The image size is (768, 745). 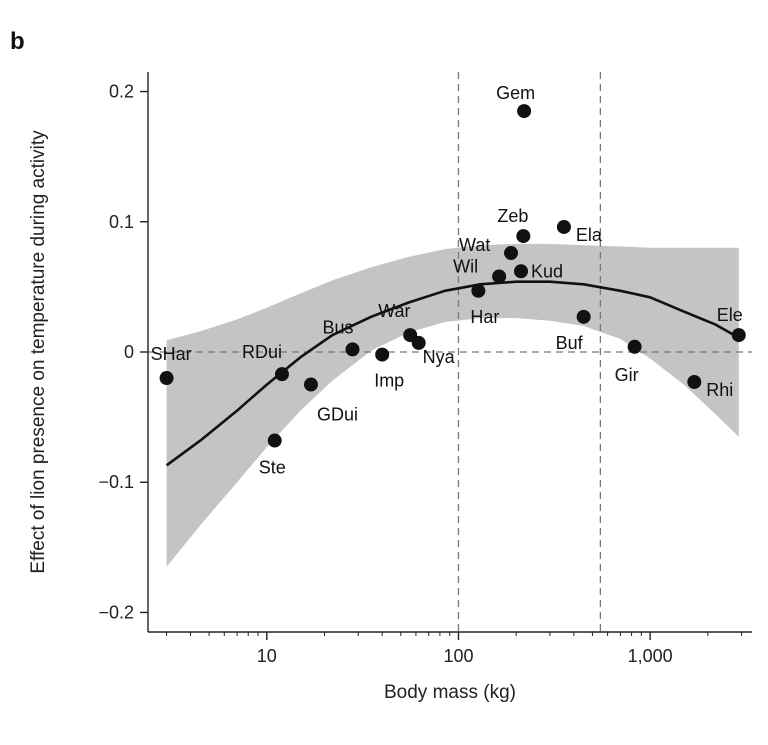 I want to click on y-tick-label: 0.1, so click(x=121, y=222).